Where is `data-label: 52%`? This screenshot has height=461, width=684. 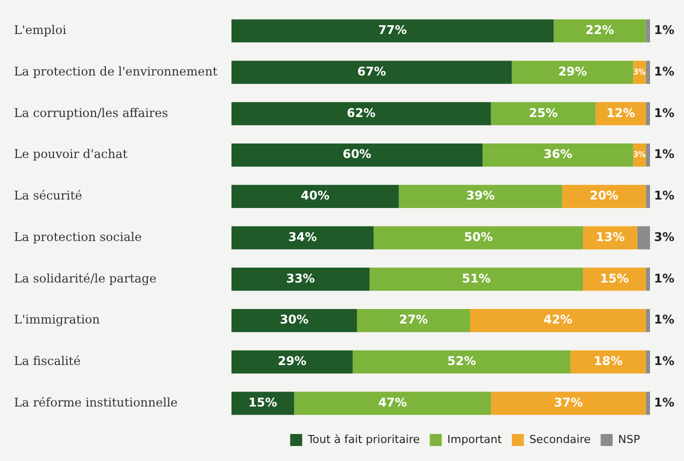
data-label: 52% is located at coordinates (461, 361).